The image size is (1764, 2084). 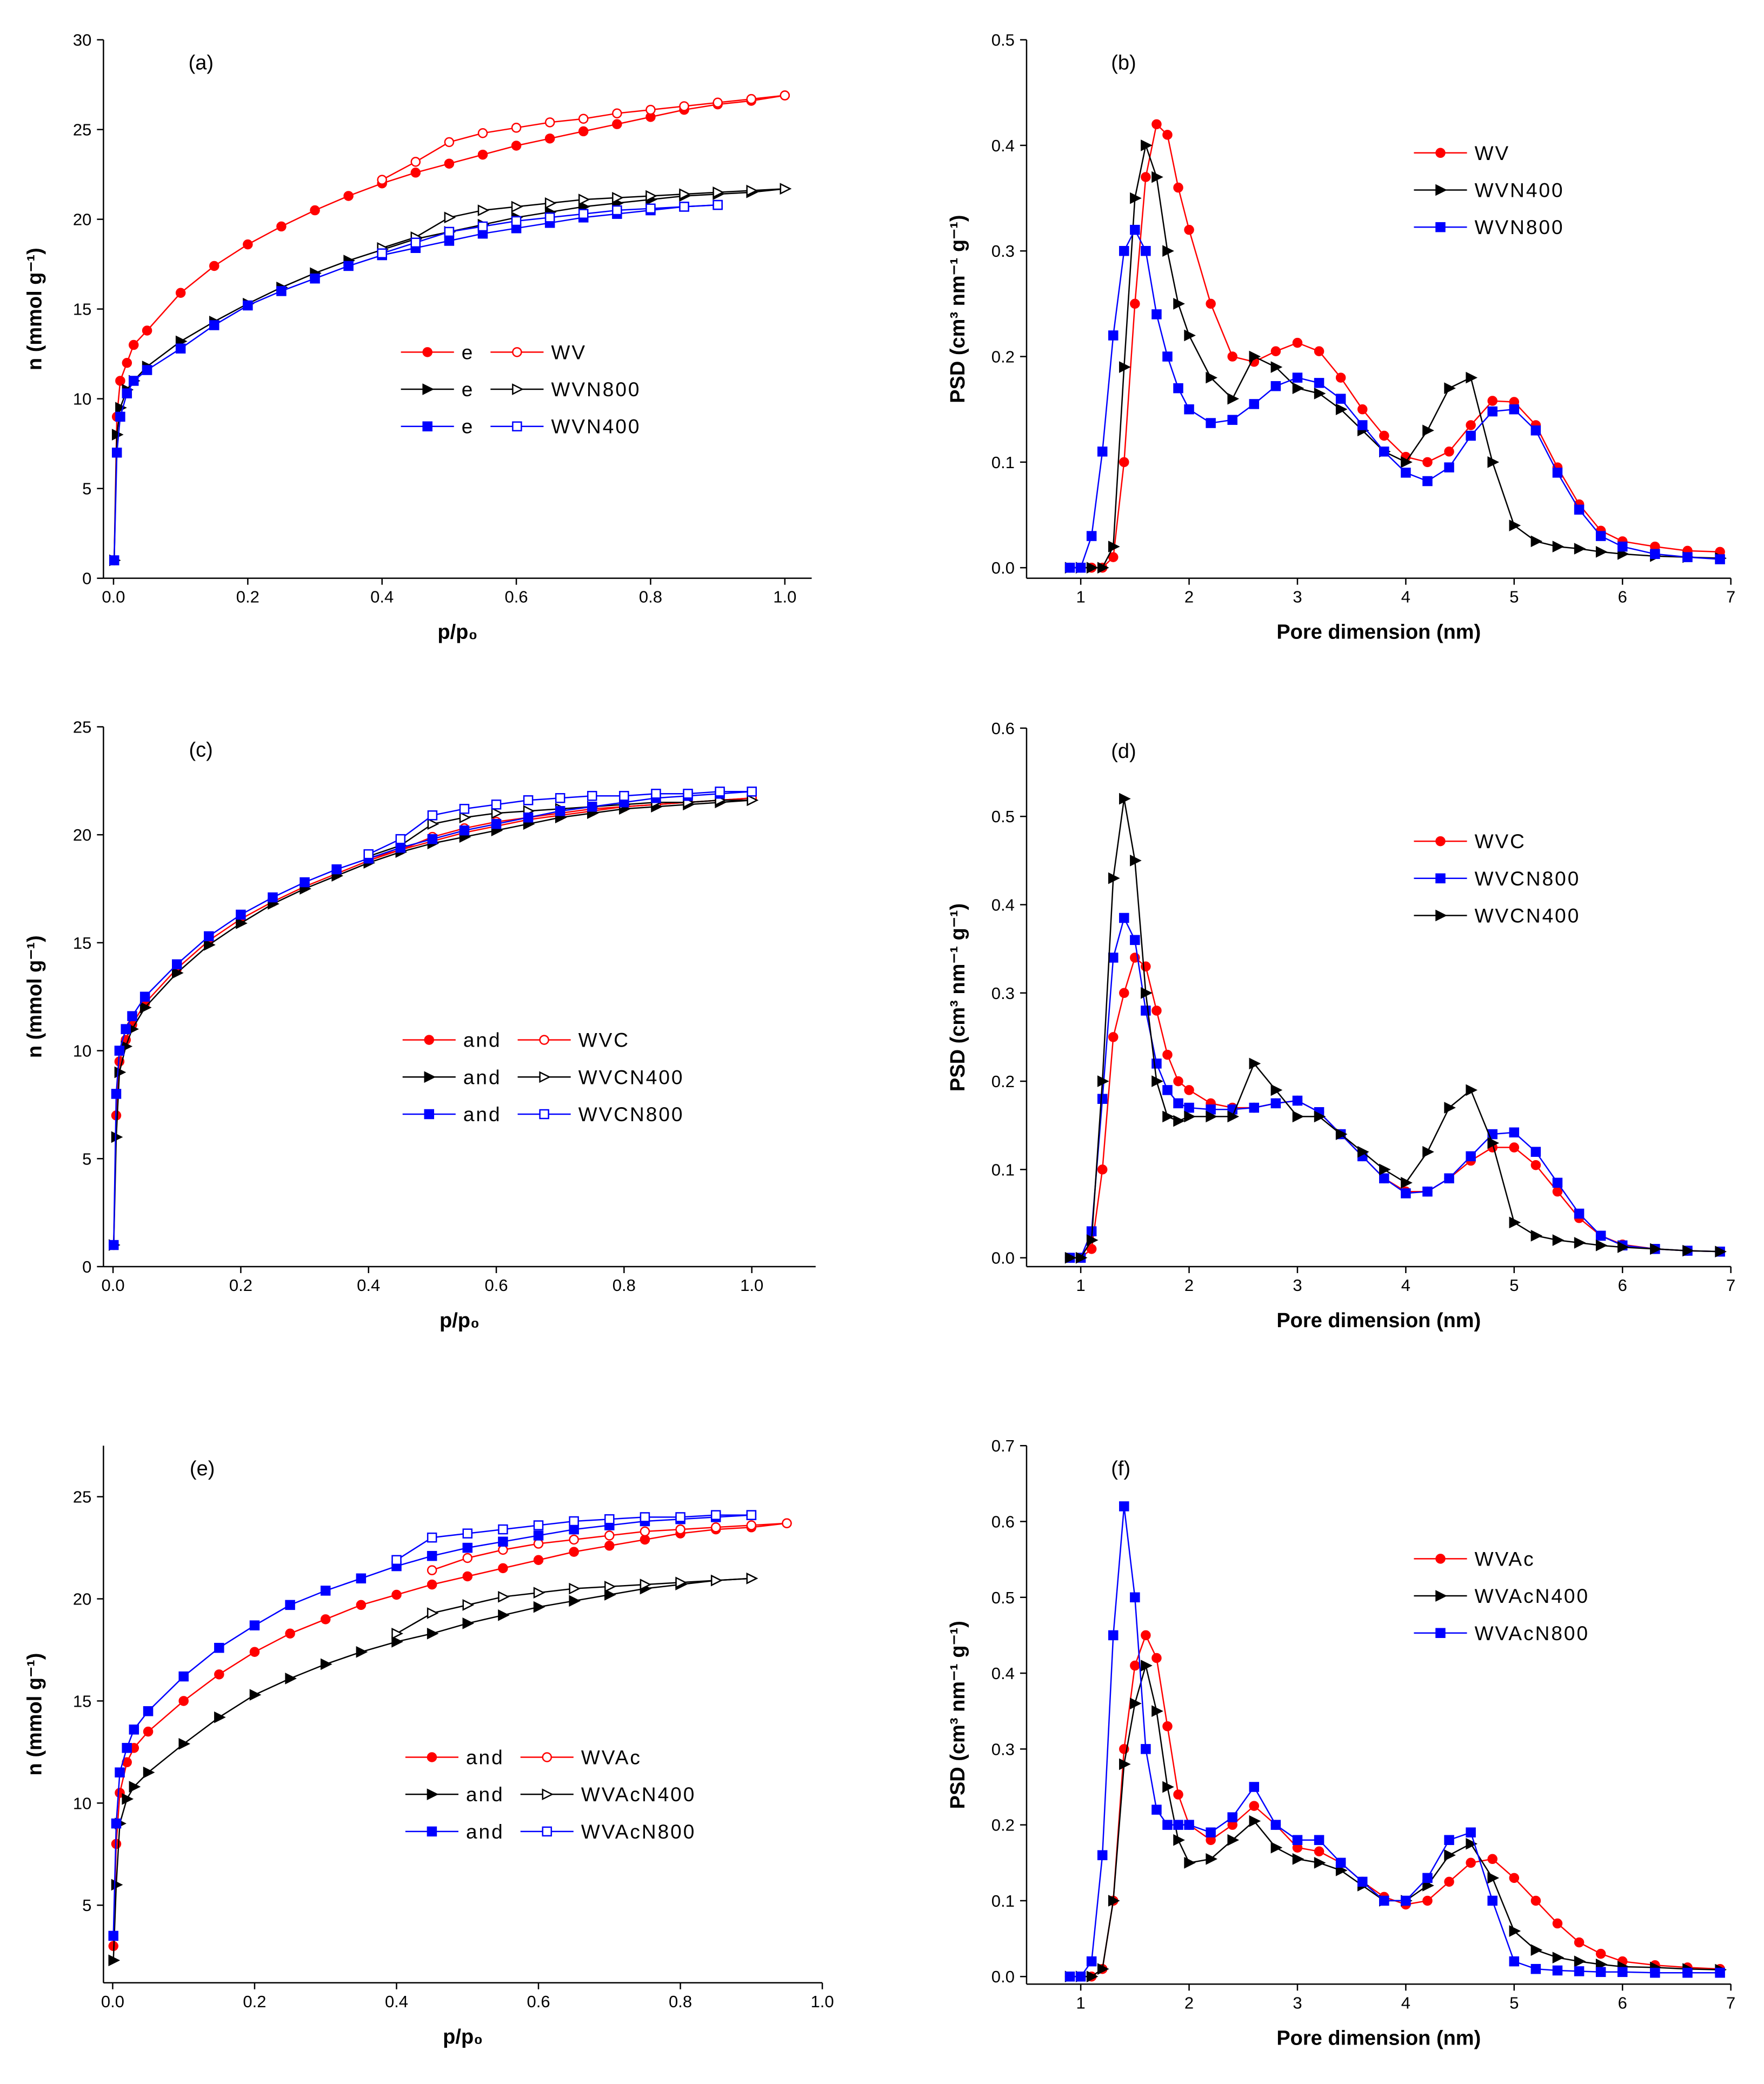 What do you see at coordinates (34, 1714) in the screenshot?
I see `y-axis-title: n (mmol g⁻¹)` at bounding box center [34, 1714].